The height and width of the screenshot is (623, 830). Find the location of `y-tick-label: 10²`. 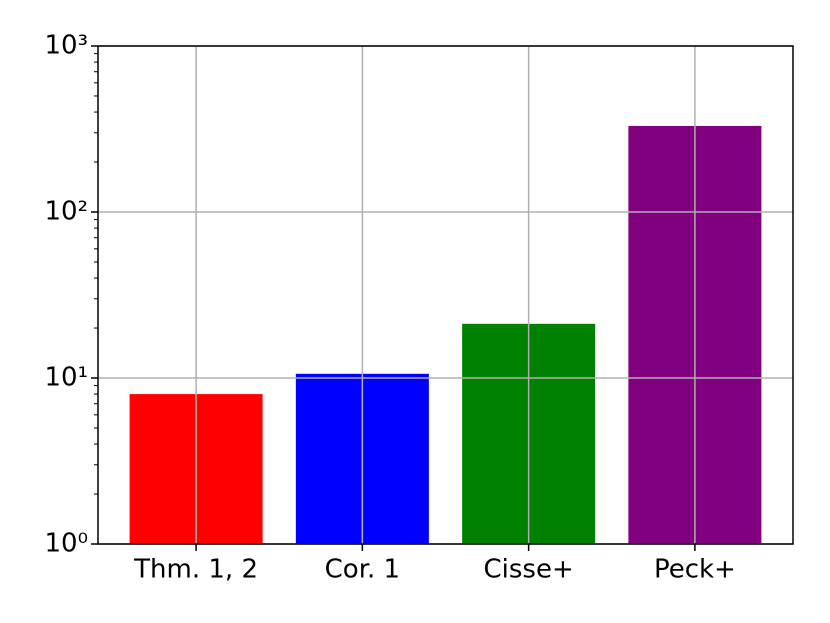

y-tick-label: 10² is located at coordinates (66, 212).